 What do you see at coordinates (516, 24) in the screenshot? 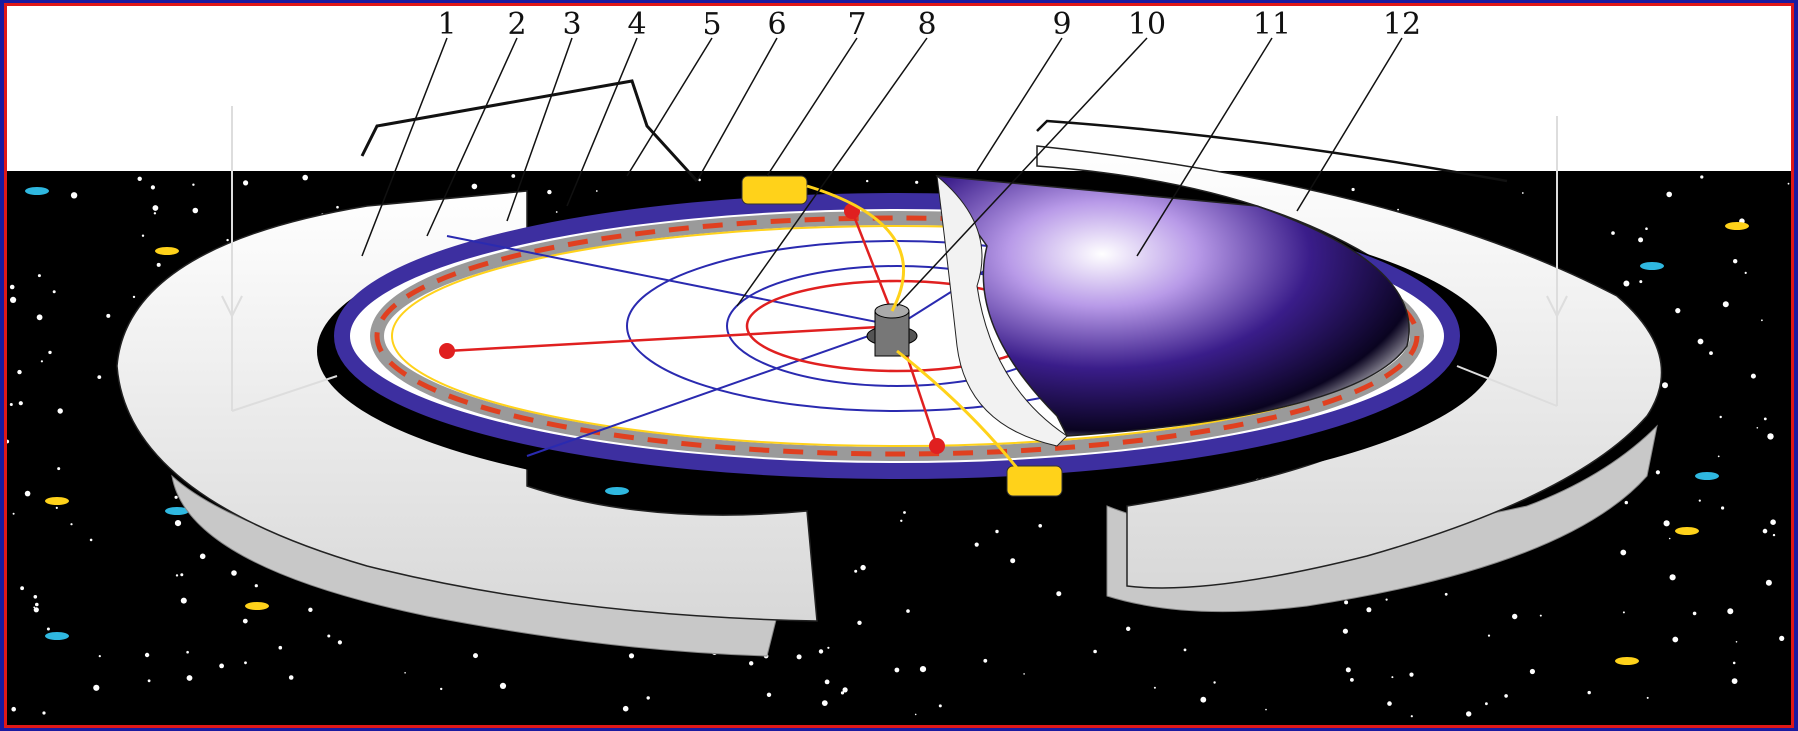
I see `label-2: 2` at bounding box center [516, 24].